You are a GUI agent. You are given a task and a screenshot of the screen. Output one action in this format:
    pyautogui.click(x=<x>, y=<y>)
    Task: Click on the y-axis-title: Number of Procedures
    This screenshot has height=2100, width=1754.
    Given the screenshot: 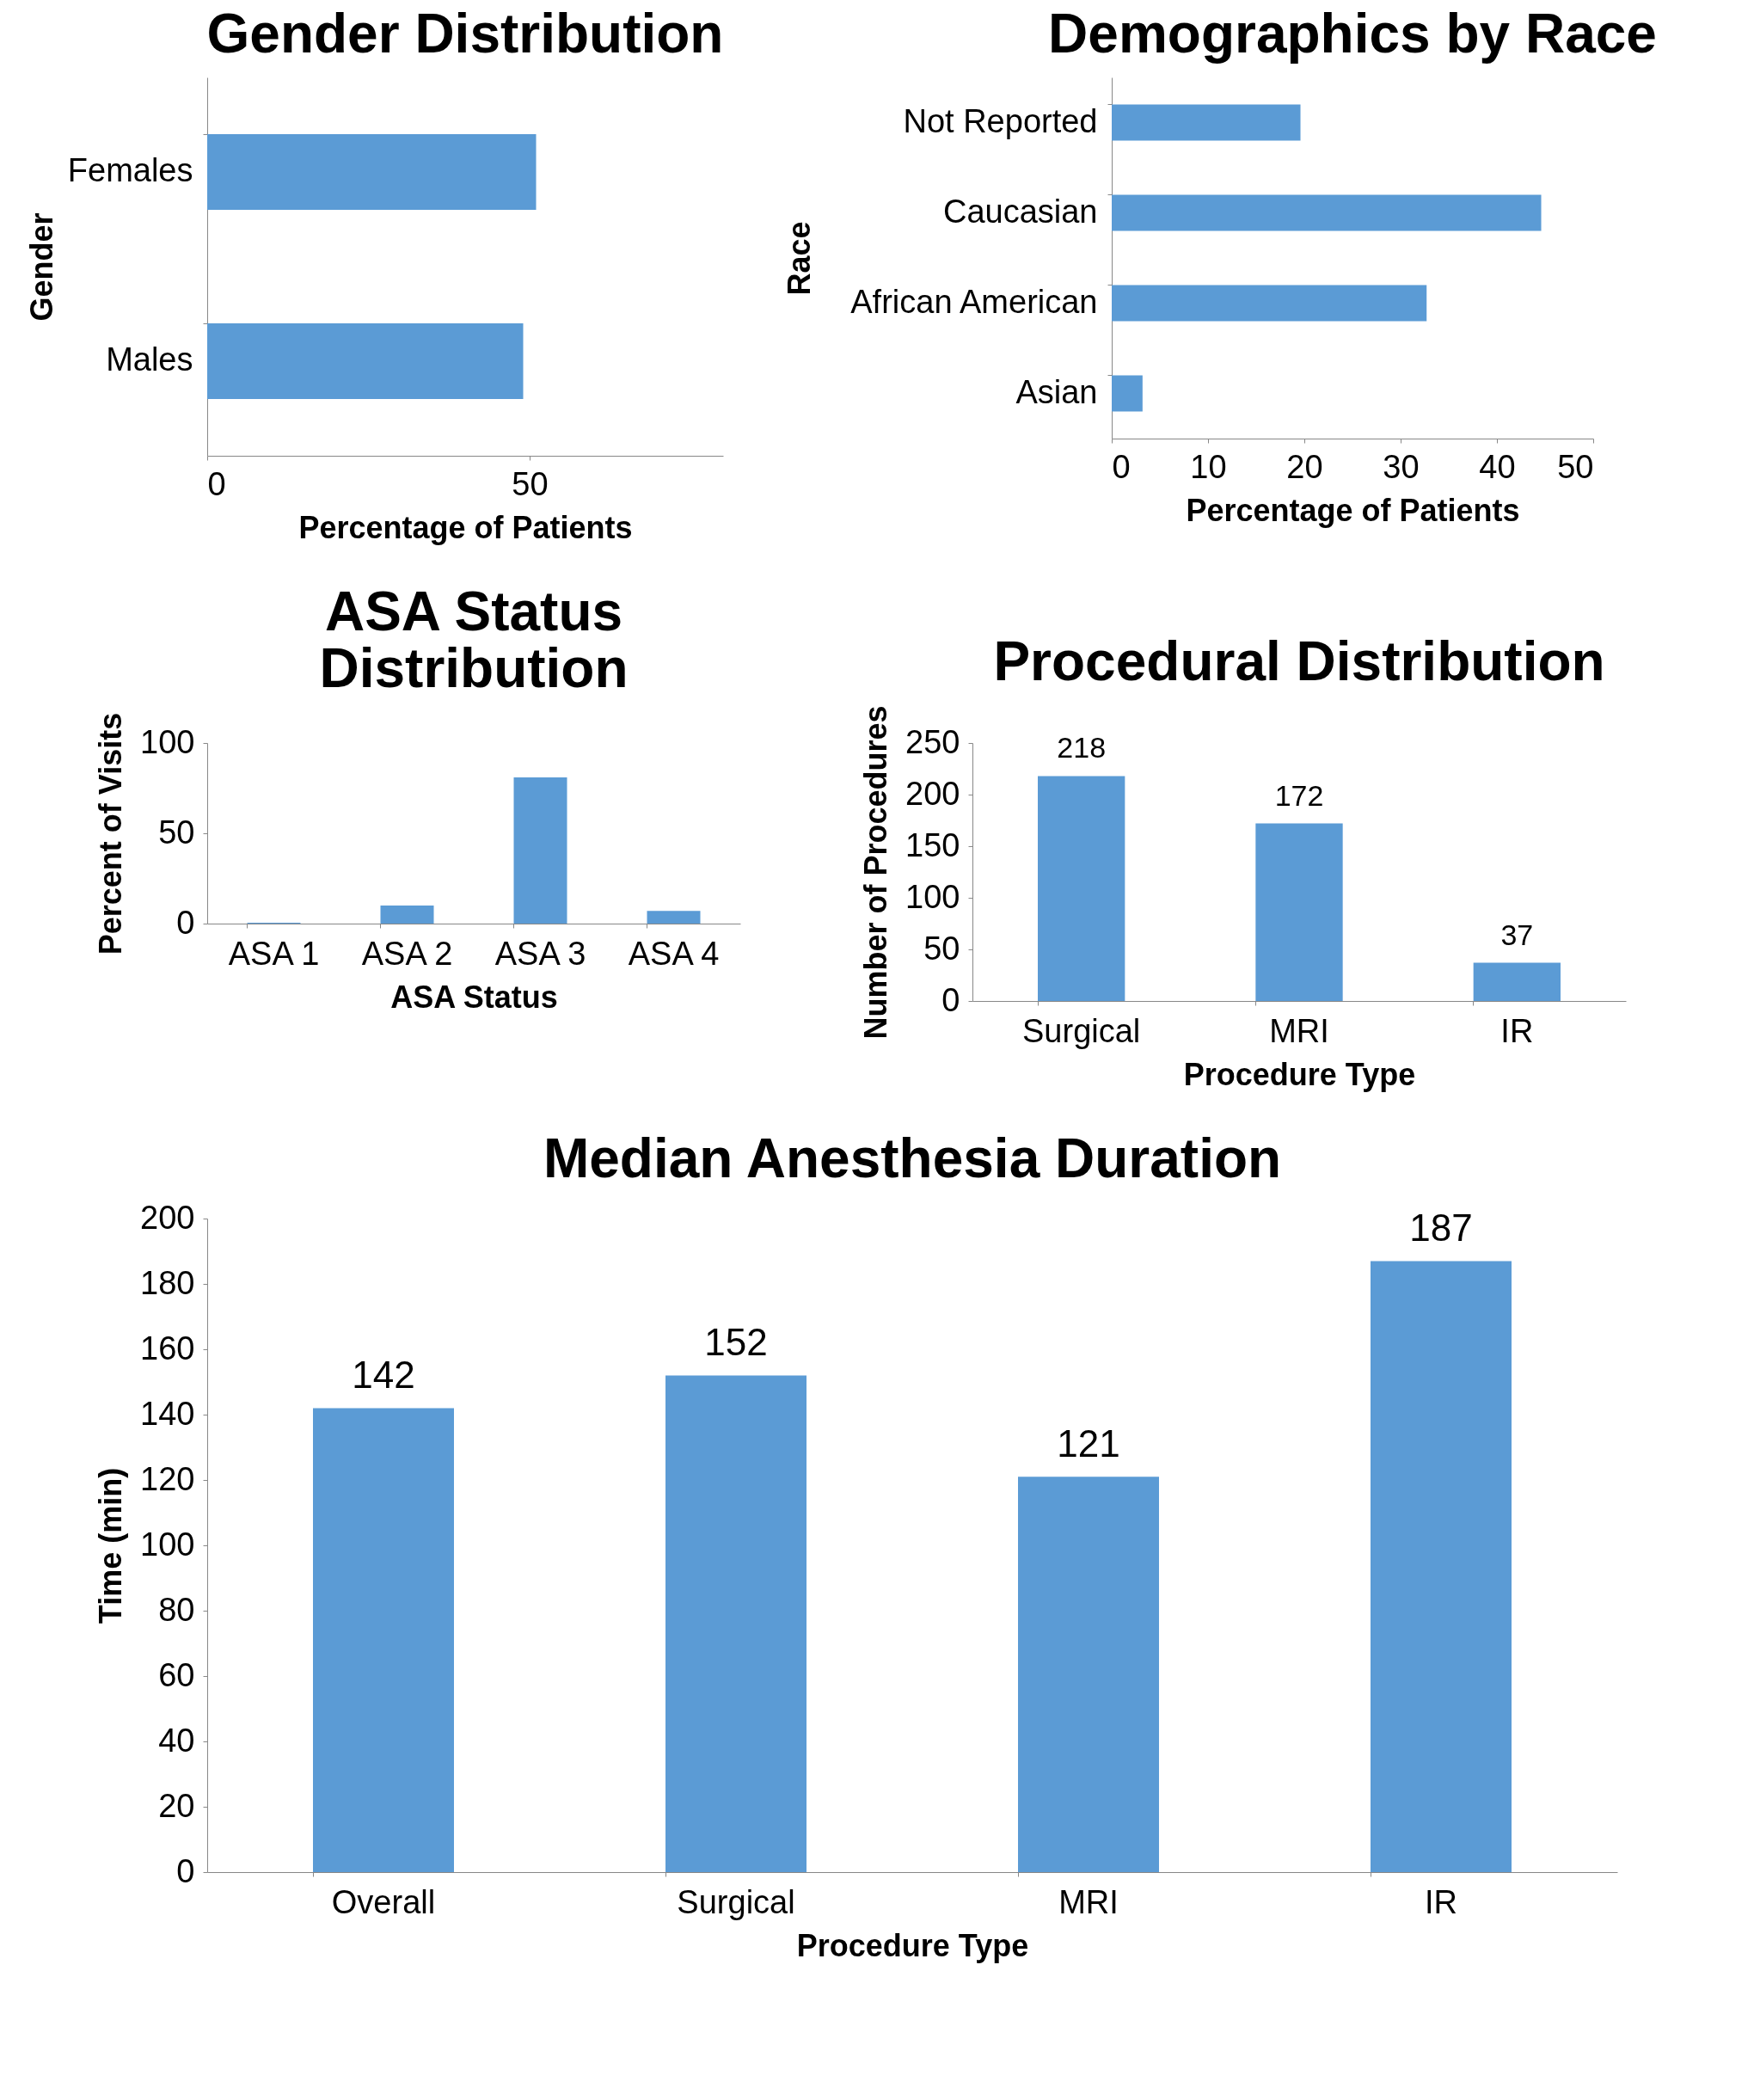 What is the action you would take?
    pyautogui.click(x=876, y=872)
    